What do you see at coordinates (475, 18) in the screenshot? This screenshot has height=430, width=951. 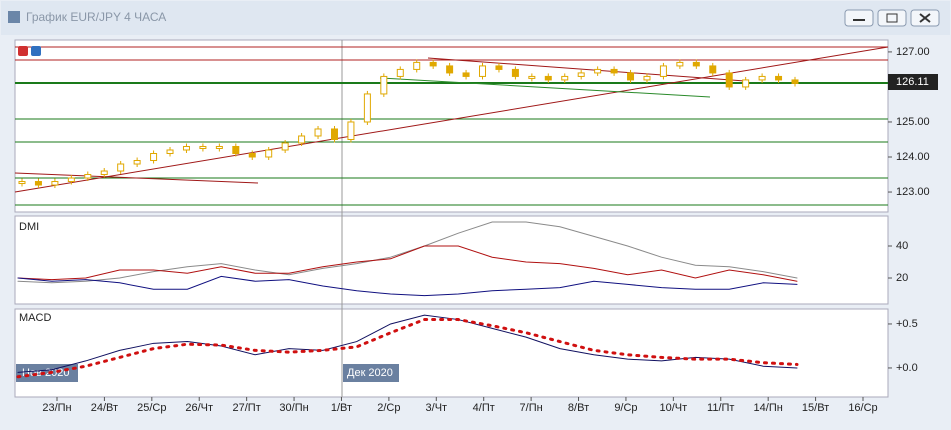 I see `title-bar` at bounding box center [475, 18].